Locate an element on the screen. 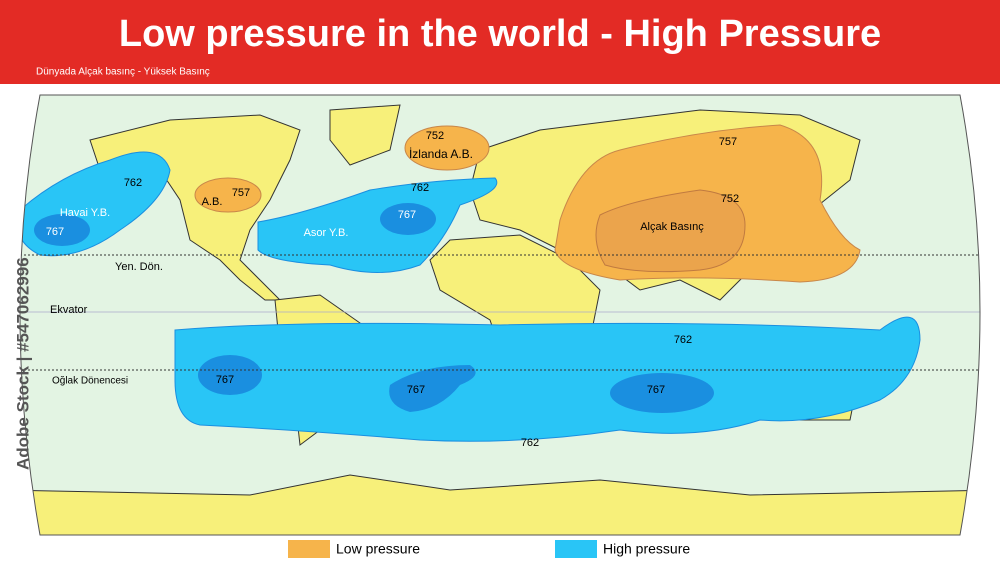 The width and height of the screenshot is (1000, 565). latitude-label: Oğlak Dönencesi is located at coordinates (90, 381).